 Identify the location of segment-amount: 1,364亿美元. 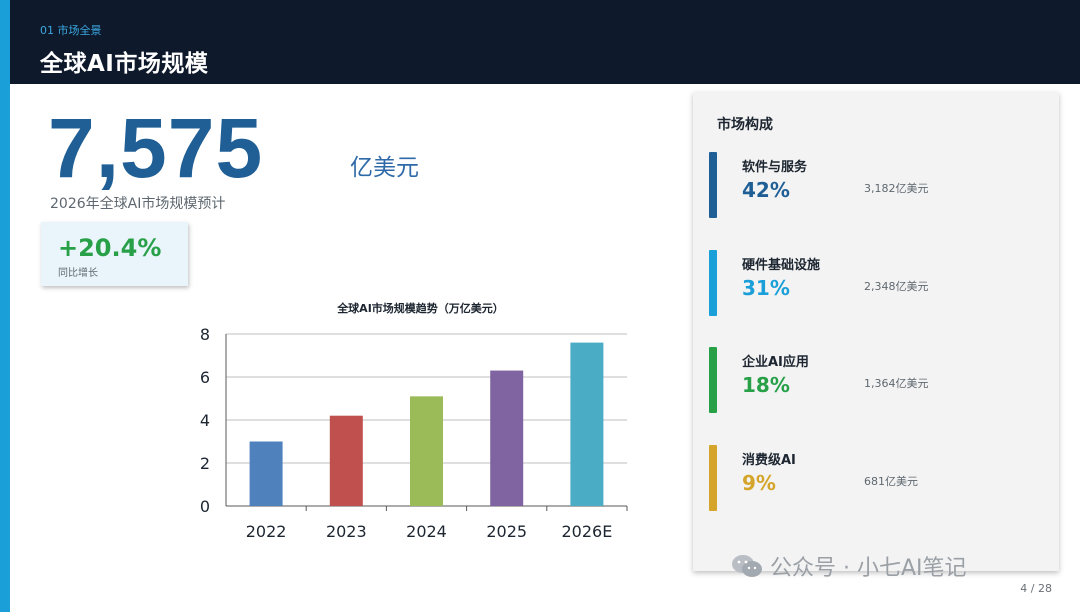
(896, 383).